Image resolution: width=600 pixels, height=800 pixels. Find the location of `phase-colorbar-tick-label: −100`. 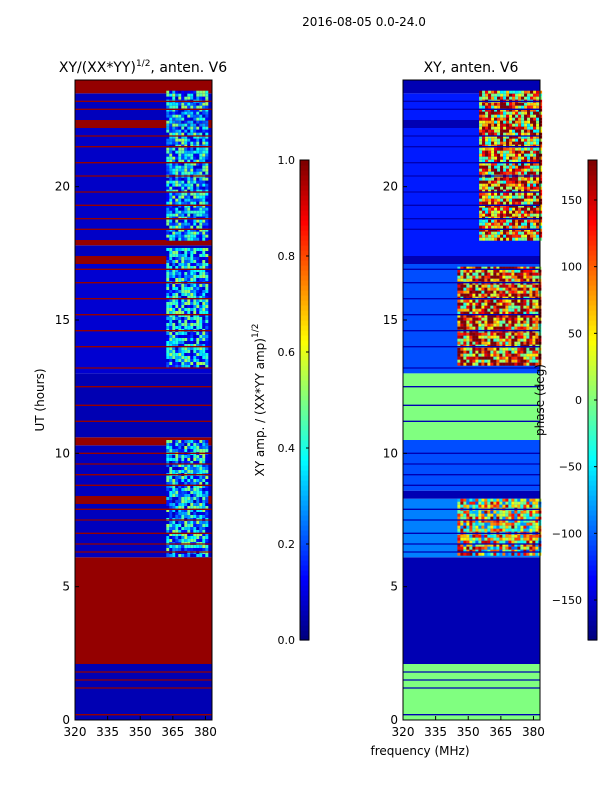

phase-colorbar-tick-label: −100 is located at coordinates (567, 533).